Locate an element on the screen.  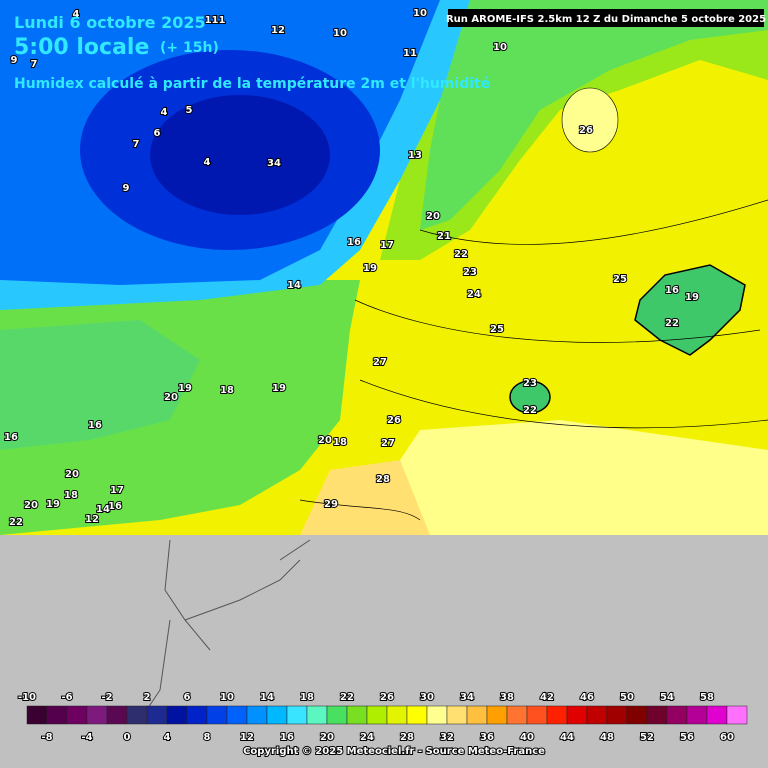
date: Lundi 6 octobre 2025 is located at coordinates (110, 22).